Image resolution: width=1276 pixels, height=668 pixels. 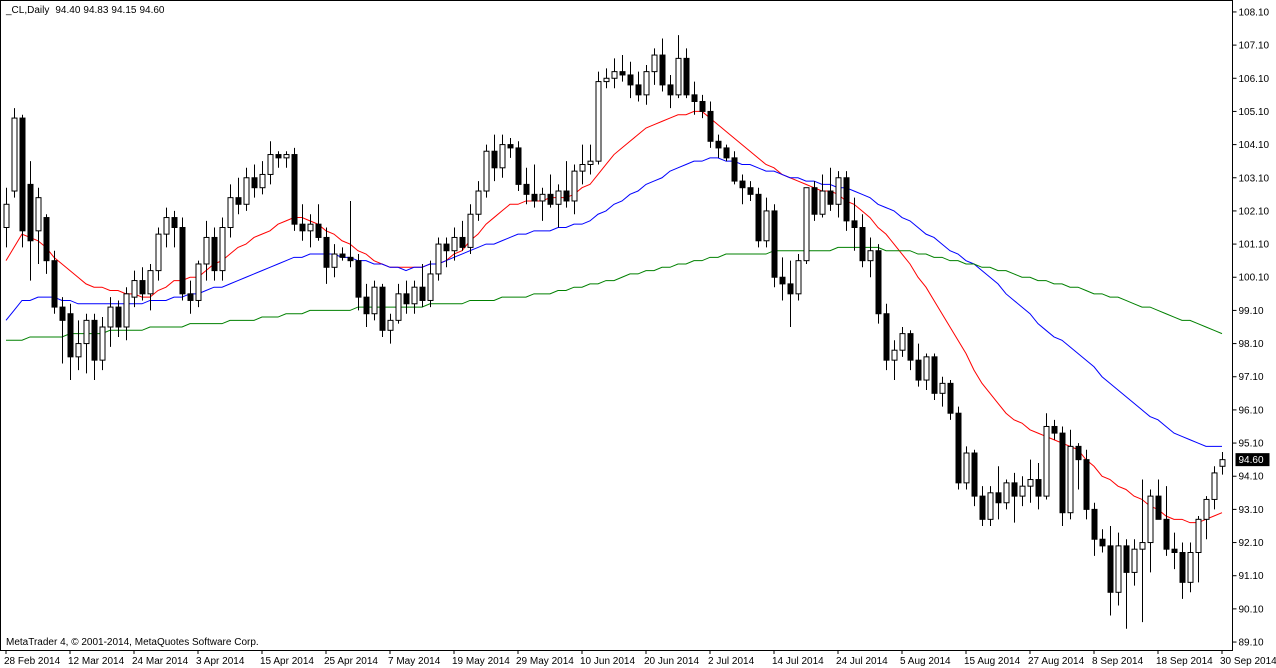 What do you see at coordinates (96, 661) in the screenshot?
I see `x-tick-label: 12 Mar 2014` at bounding box center [96, 661].